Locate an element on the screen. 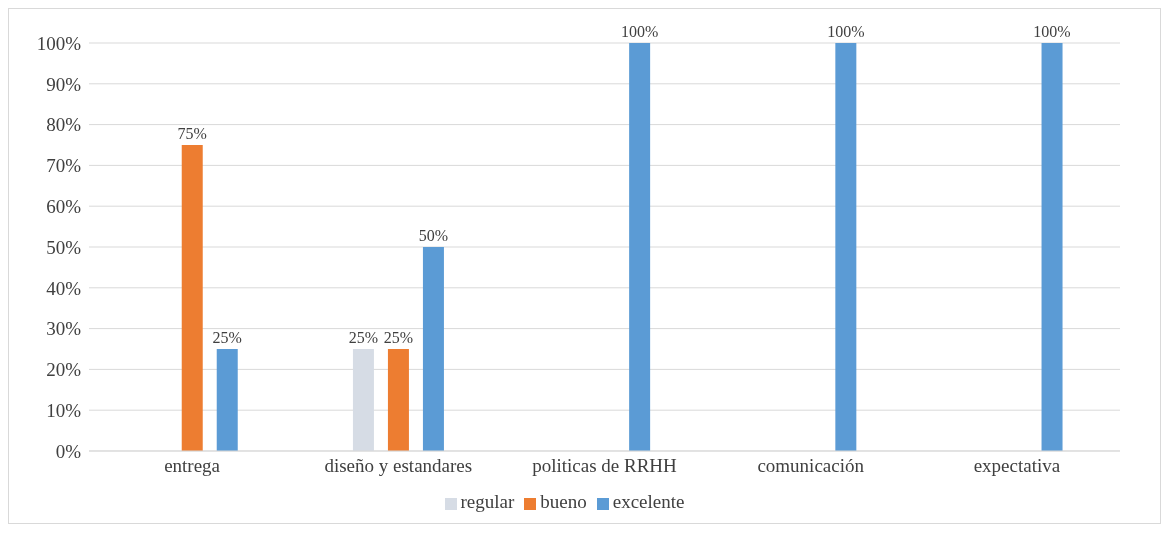 The image size is (1169, 534). y-tick-label: 90% is located at coordinates (64, 84).